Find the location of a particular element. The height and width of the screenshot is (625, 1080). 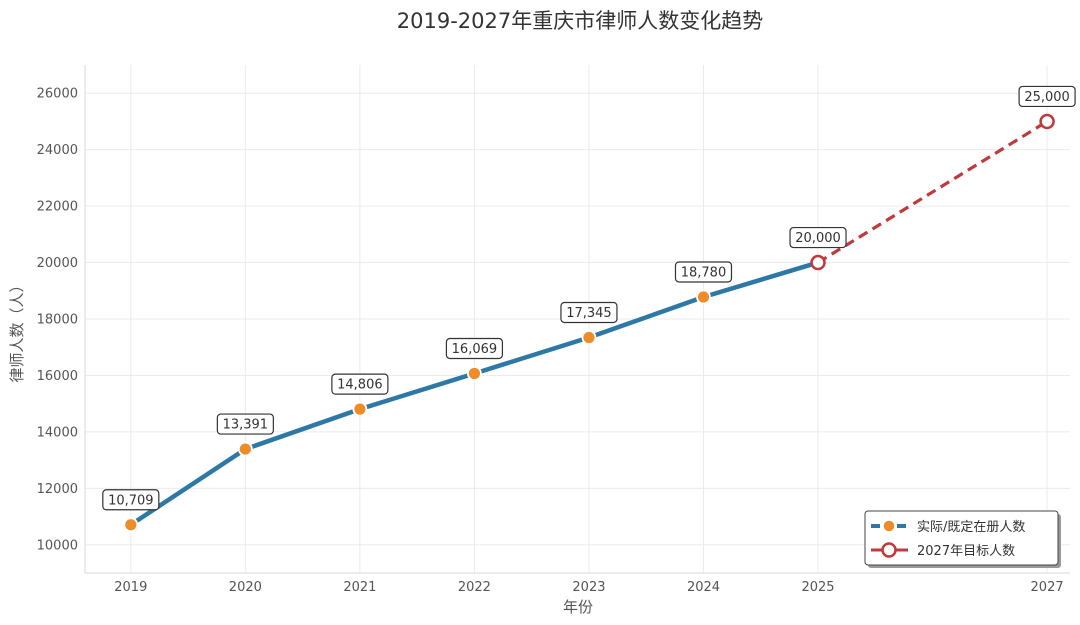

data-label-text: 18,780 is located at coordinates (704, 272).